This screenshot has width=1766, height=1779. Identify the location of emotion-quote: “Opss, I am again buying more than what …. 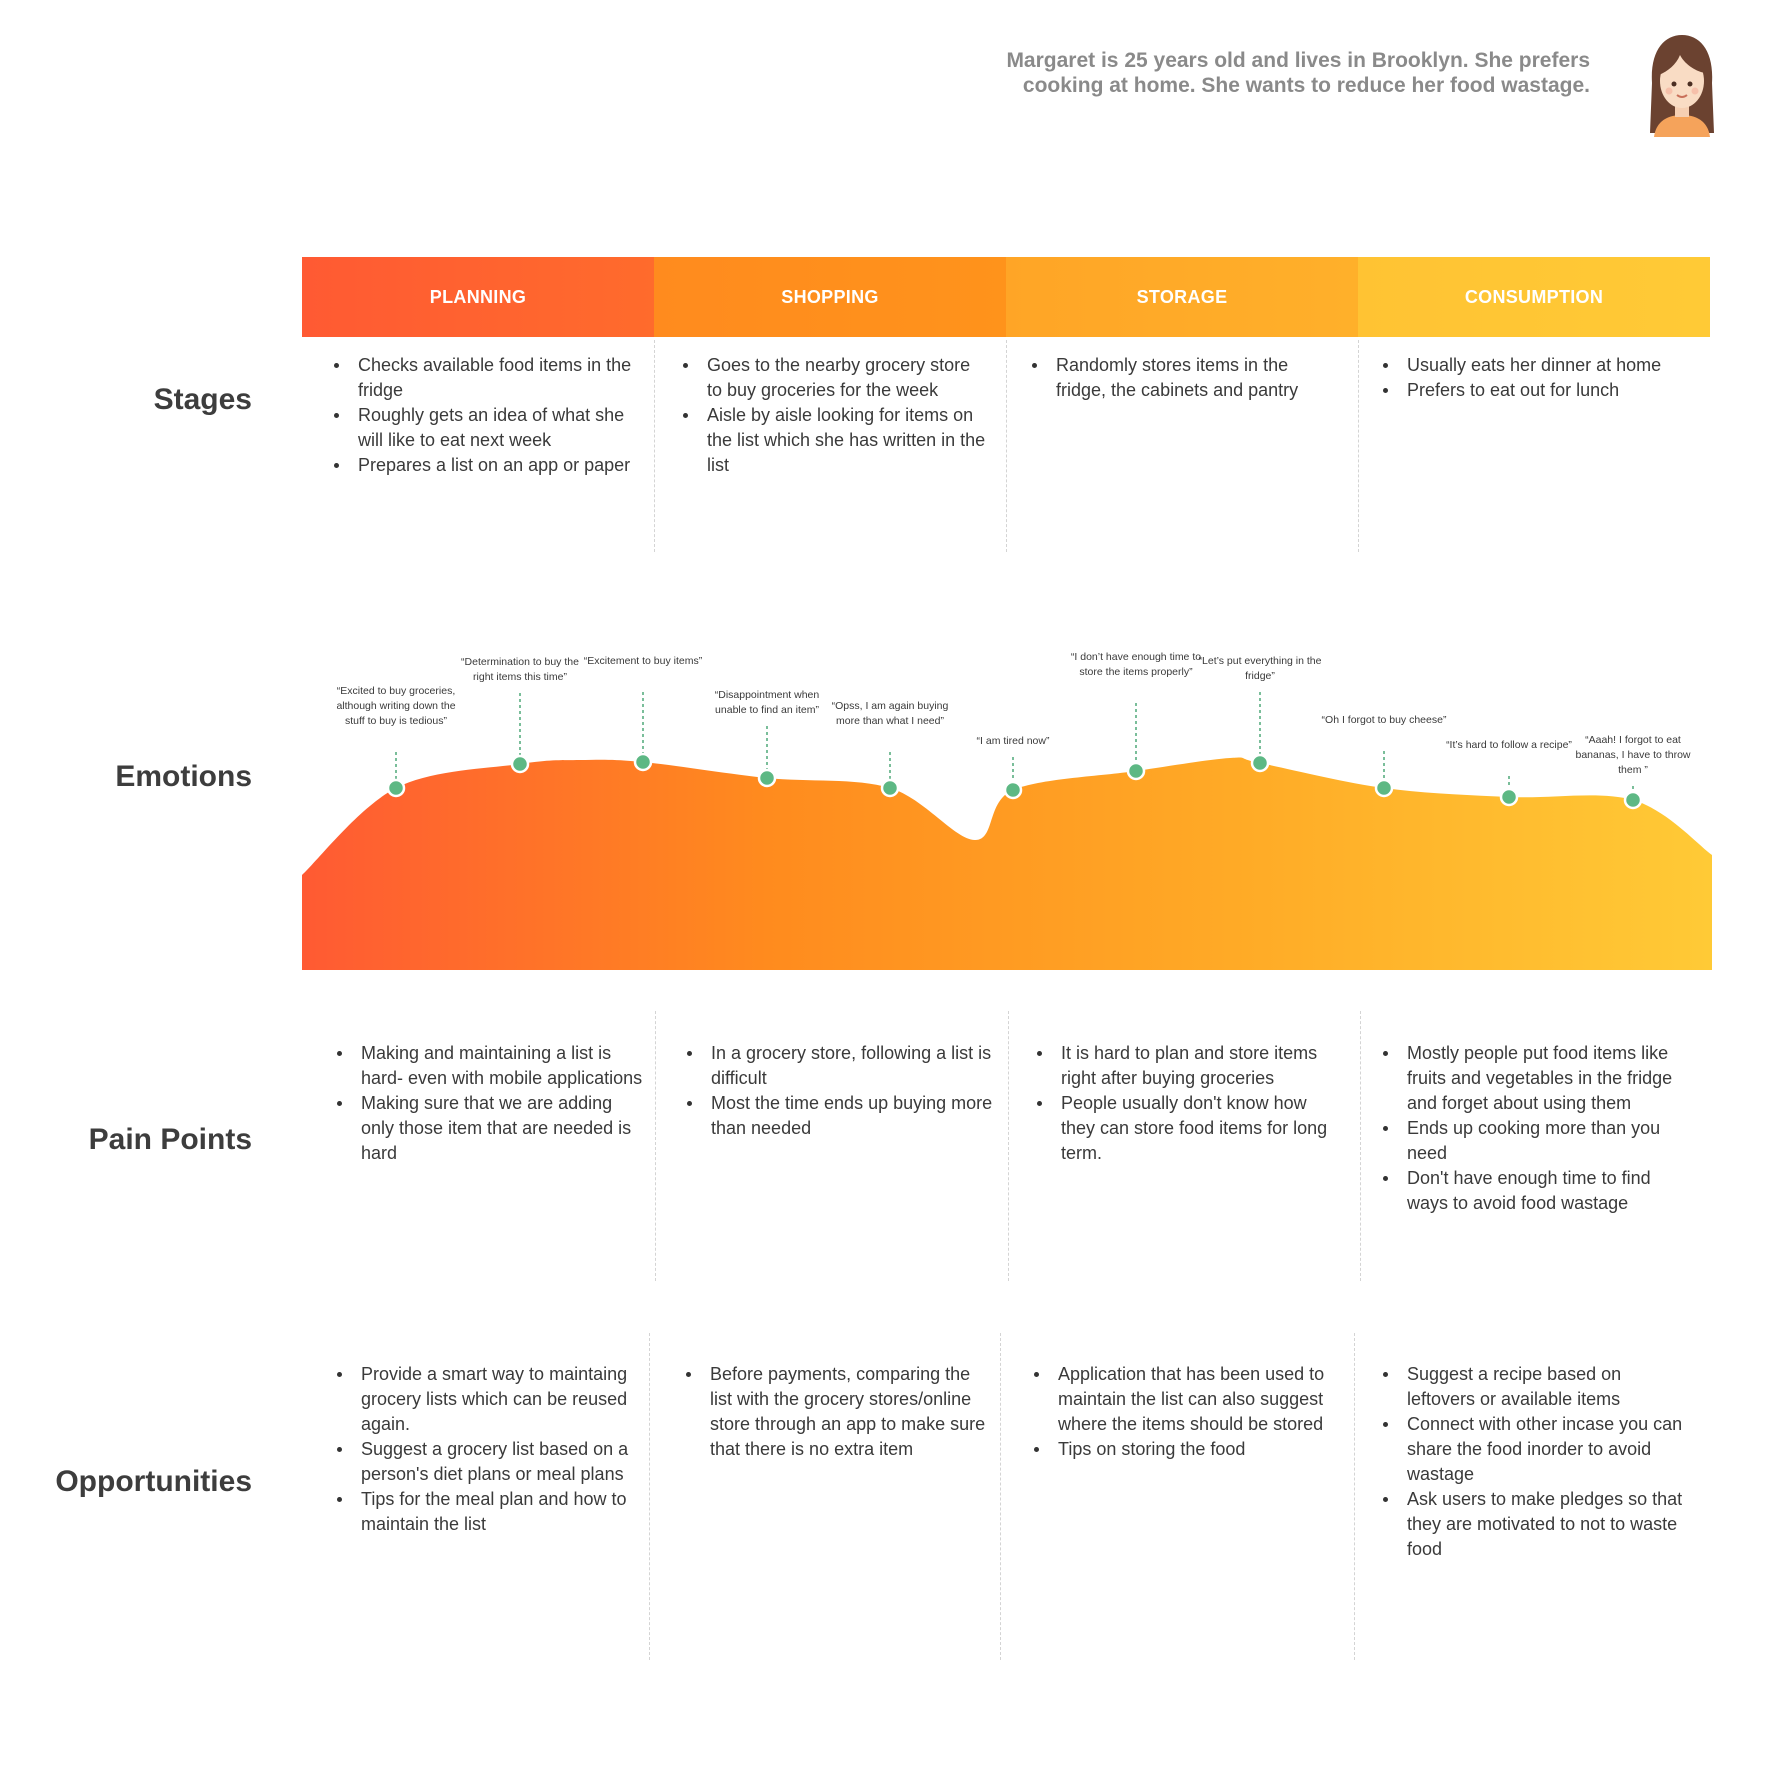
(890, 713).